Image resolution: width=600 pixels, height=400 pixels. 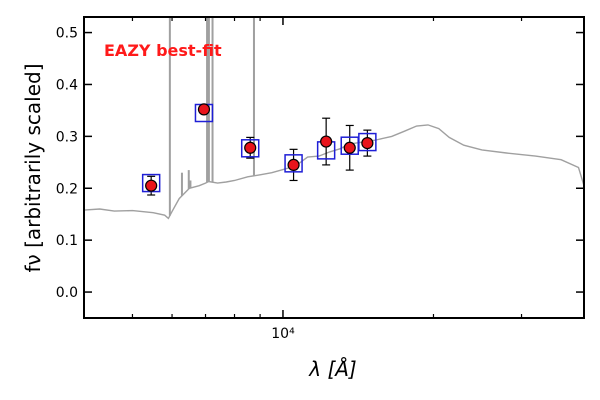 What do you see at coordinates (67, 189) in the screenshot?
I see `y-tick-label: 0.2` at bounding box center [67, 189].